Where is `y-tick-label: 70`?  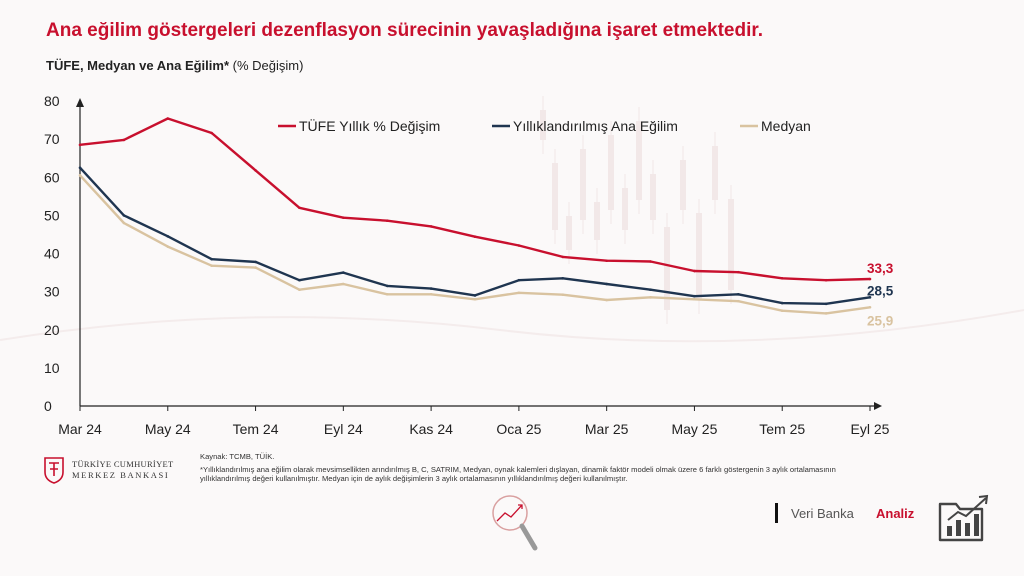
y-tick-label: 70 is located at coordinates (52, 139).